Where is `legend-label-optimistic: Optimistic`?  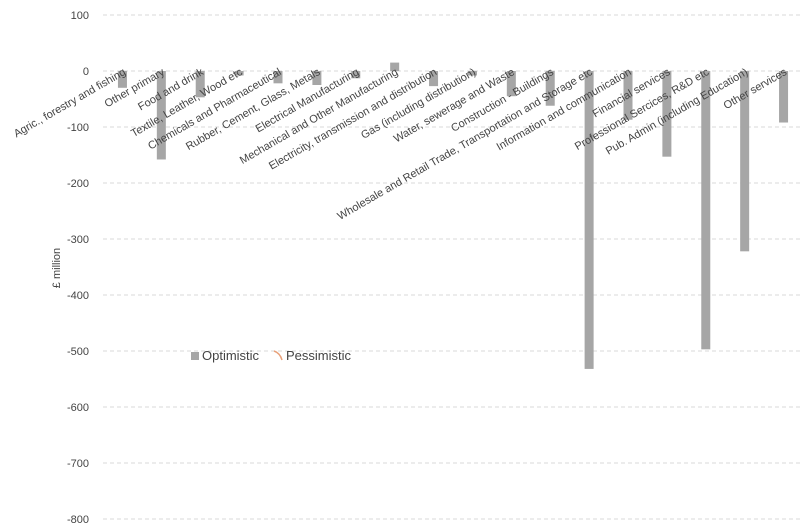
legend-label-optimistic: Optimistic is located at coordinates (231, 355).